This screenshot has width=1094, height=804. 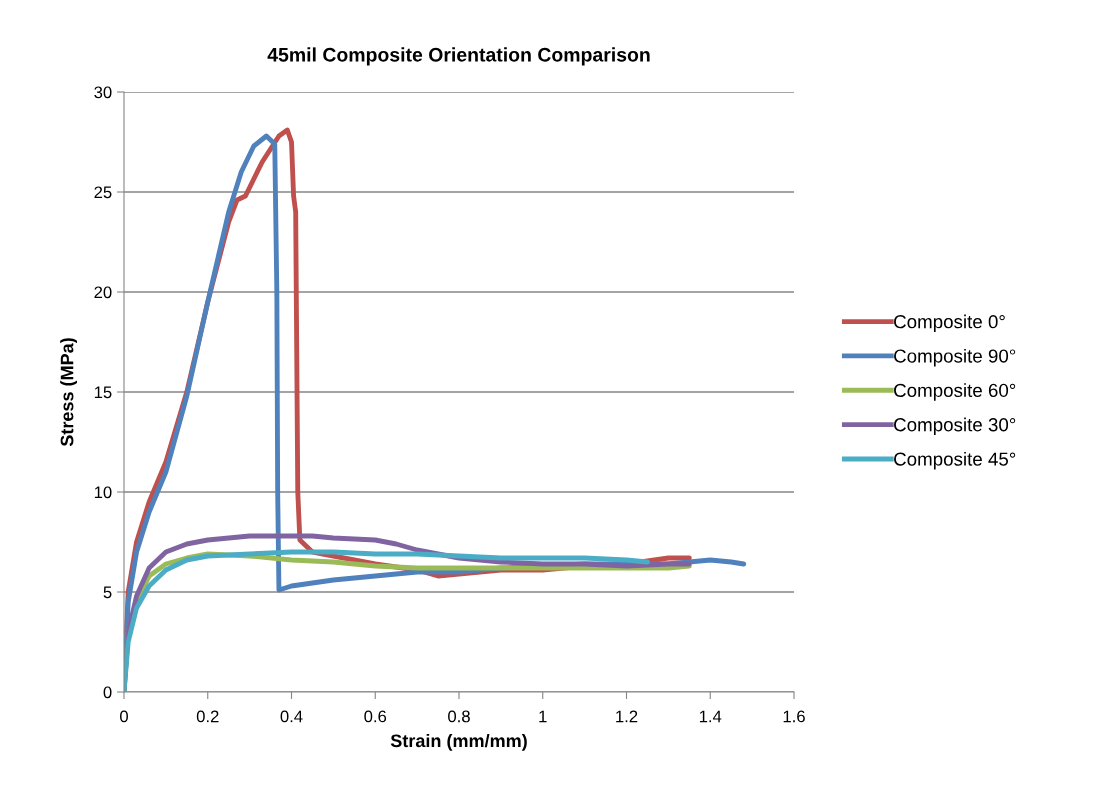 What do you see at coordinates (68, 392) in the screenshot?
I see `y-axis-title: Stress (MPa)` at bounding box center [68, 392].